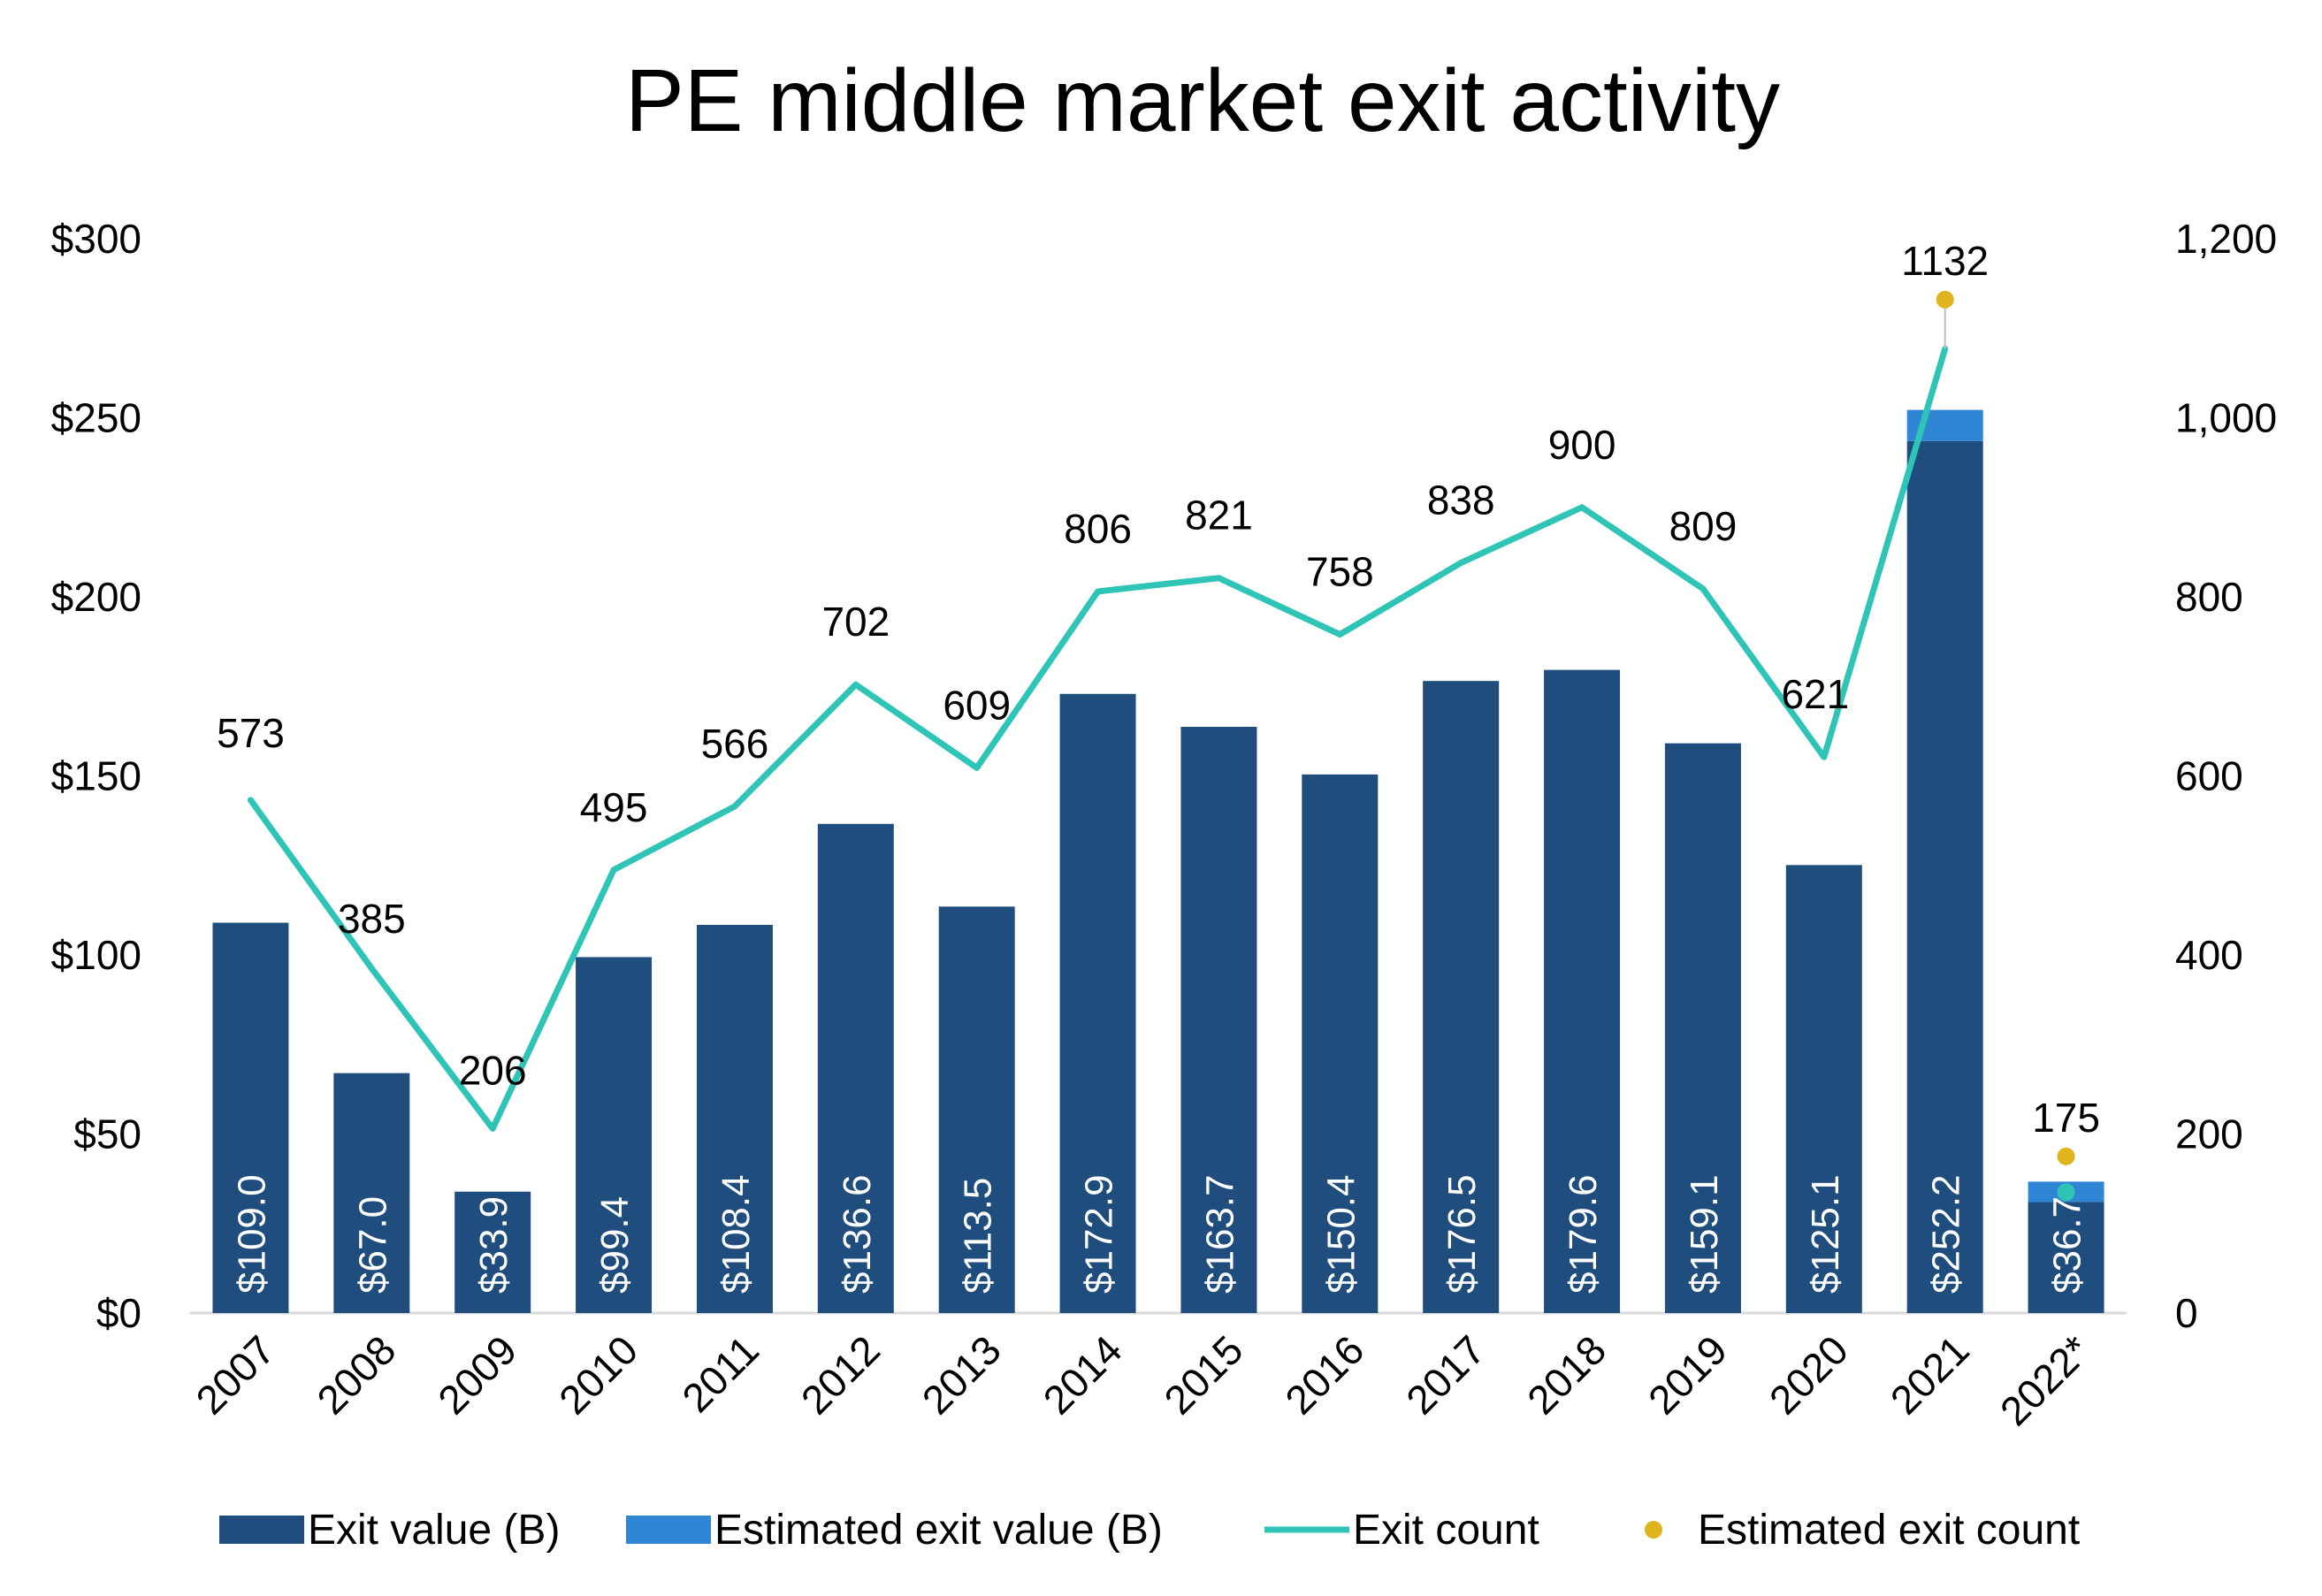  Describe the element at coordinates (96, 597) in the screenshot. I see `y-left-tick-label: $200` at that location.